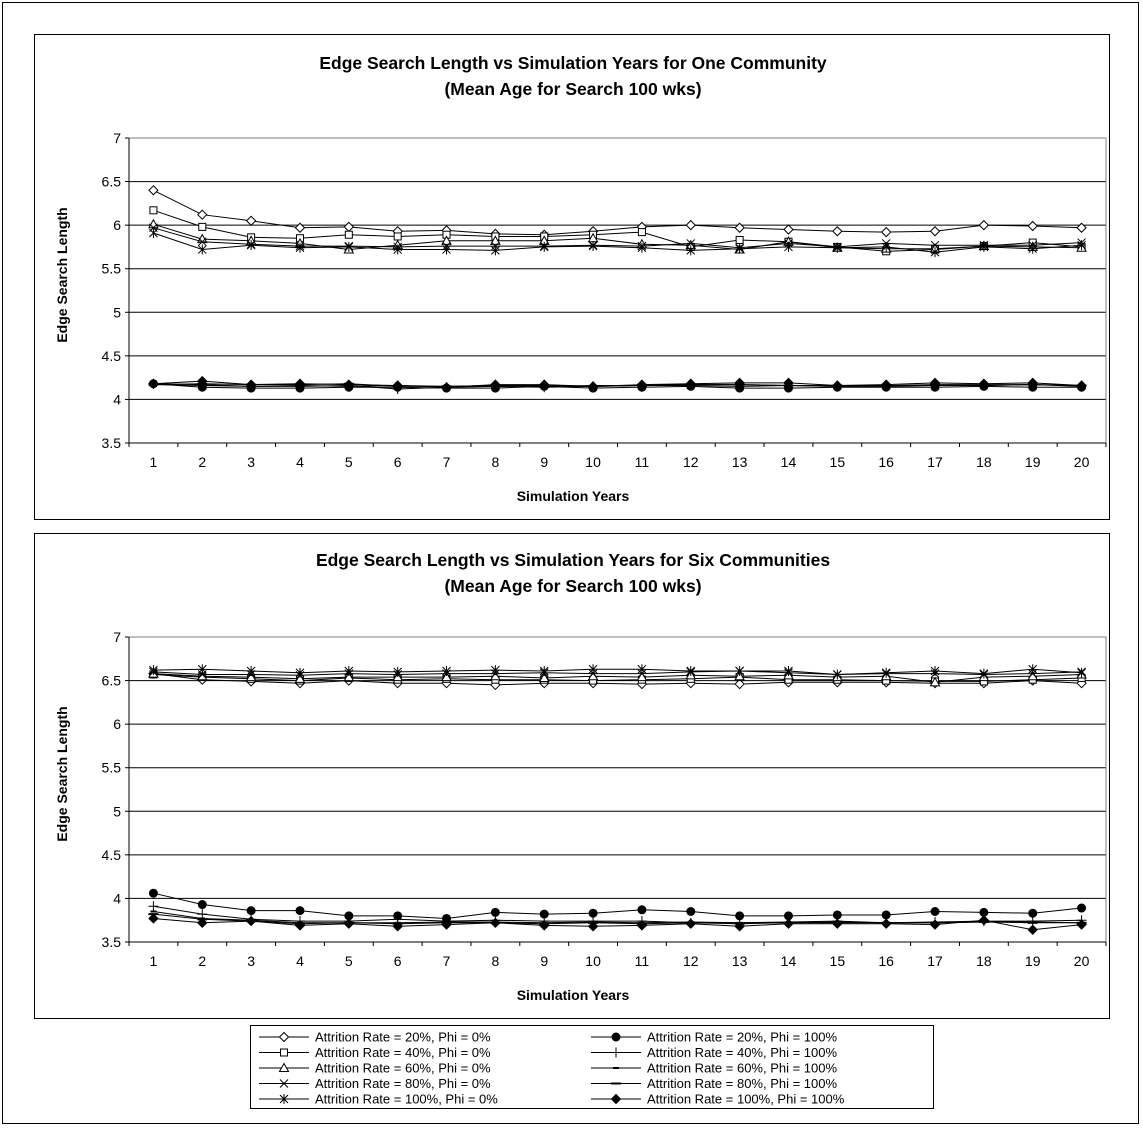  What do you see at coordinates (642, 961) in the screenshot?
I see `x-tick-label: 11` at bounding box center [642, 961].